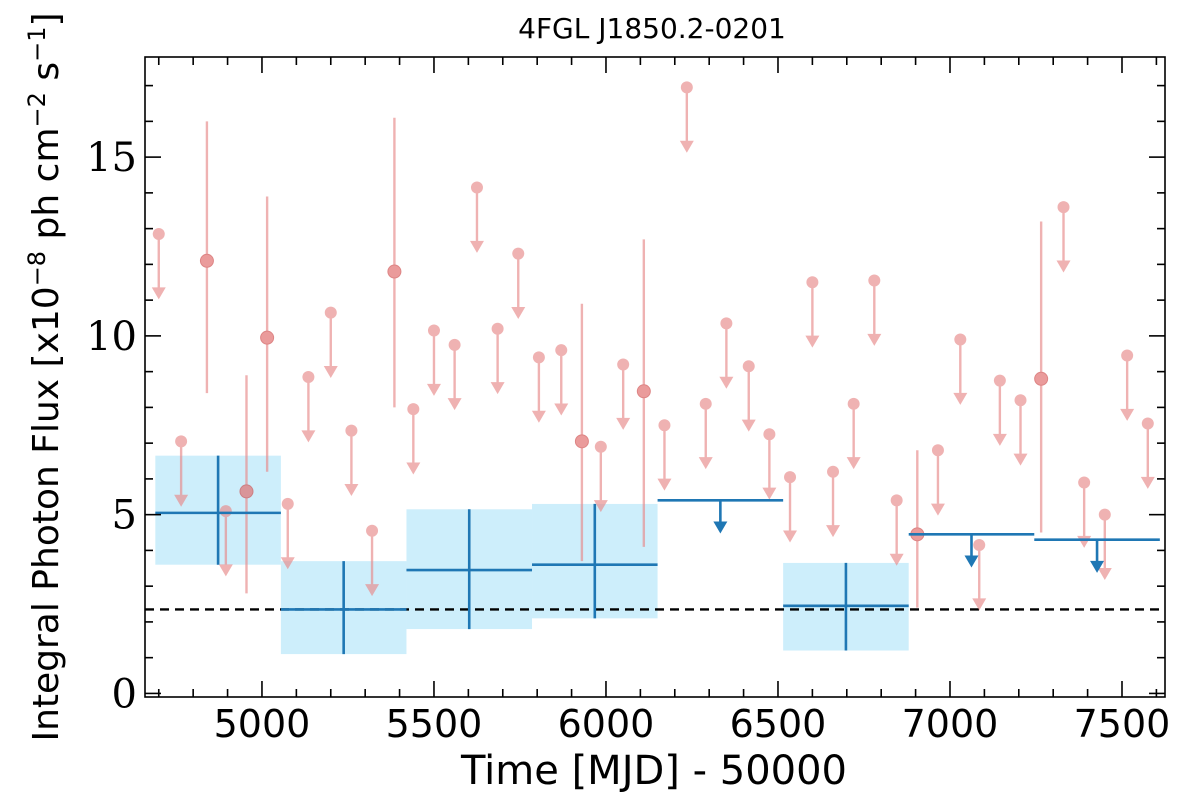 This screenshot has width=1200, height=800. What do you see at coordinates (262, 724) in the screenshot?
I see `x-tick-label: 5000` at bounding box center [262, 724].